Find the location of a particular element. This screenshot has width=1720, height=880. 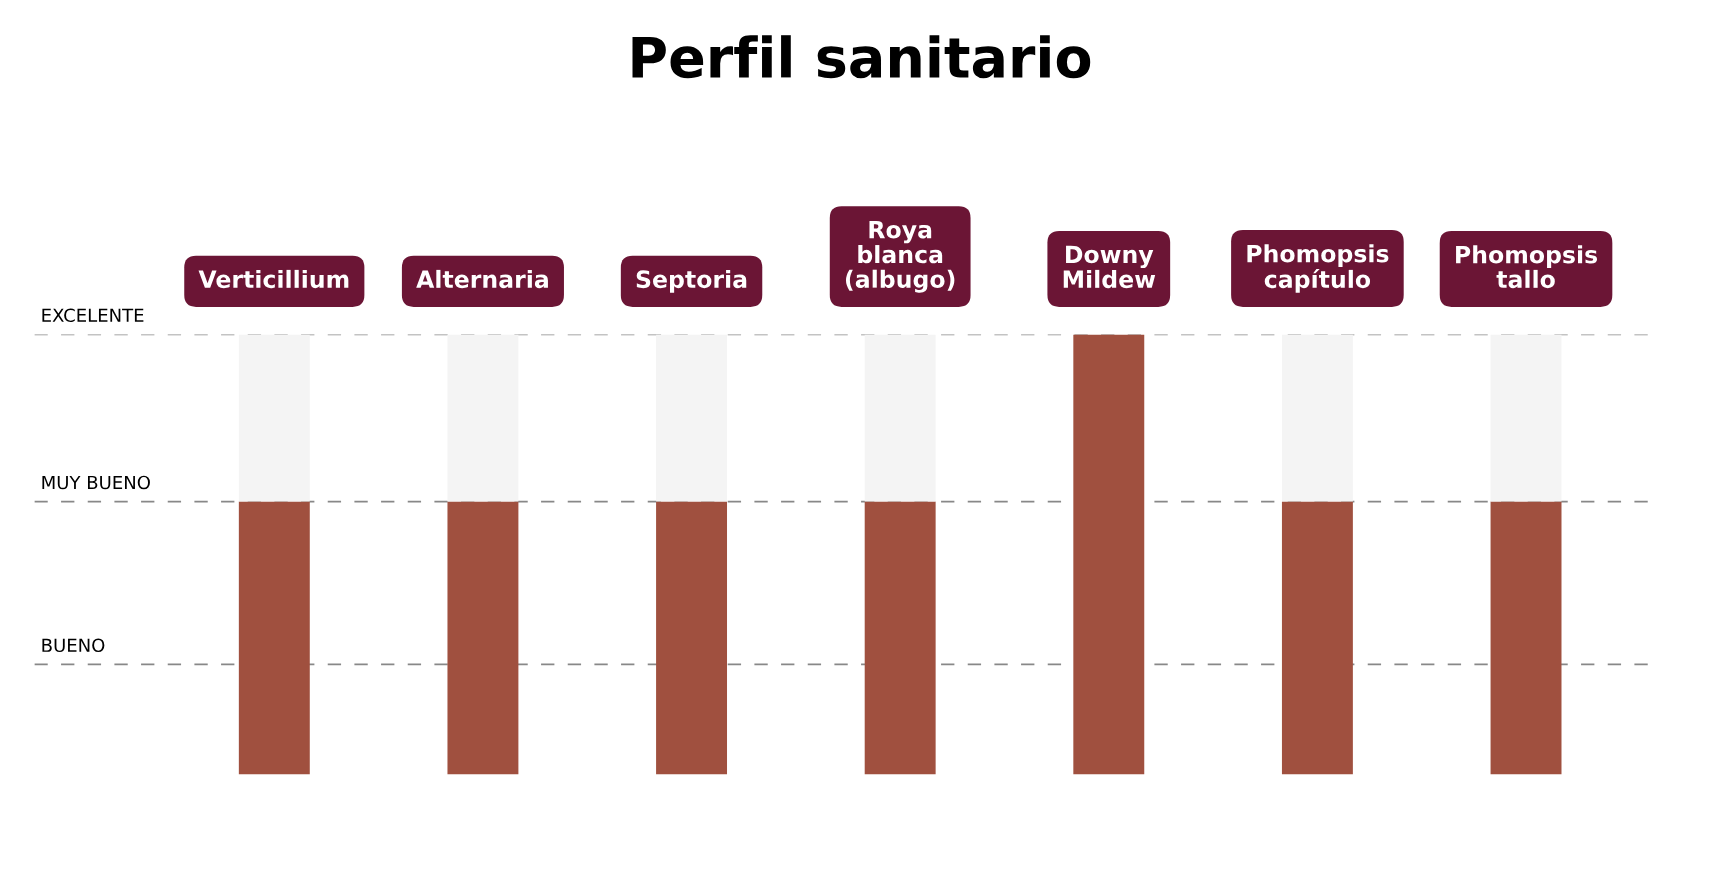

ref-line-label: BUENO is located at coordinates (73, 645).